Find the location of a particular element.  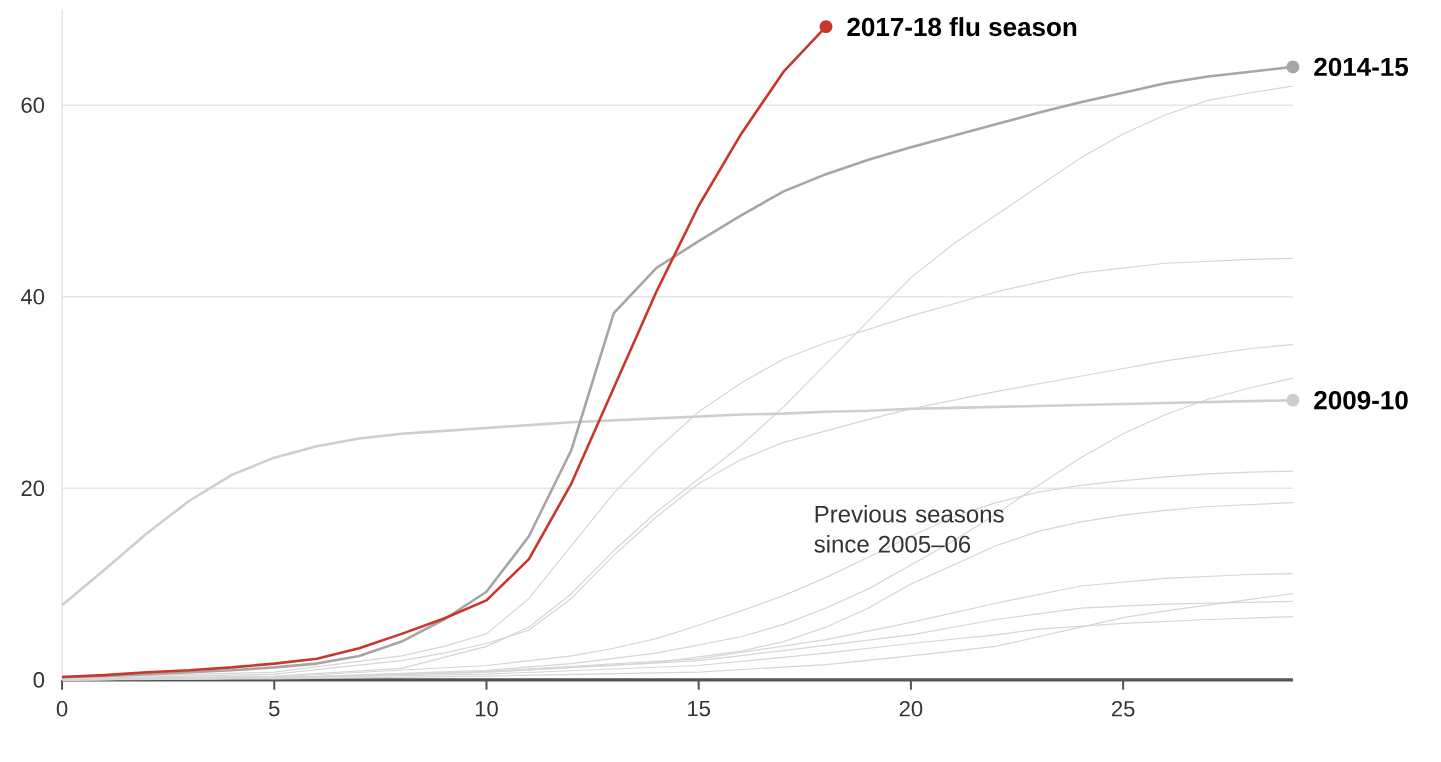

series-label: 2014-15 is located at coordinates (1361, 67).